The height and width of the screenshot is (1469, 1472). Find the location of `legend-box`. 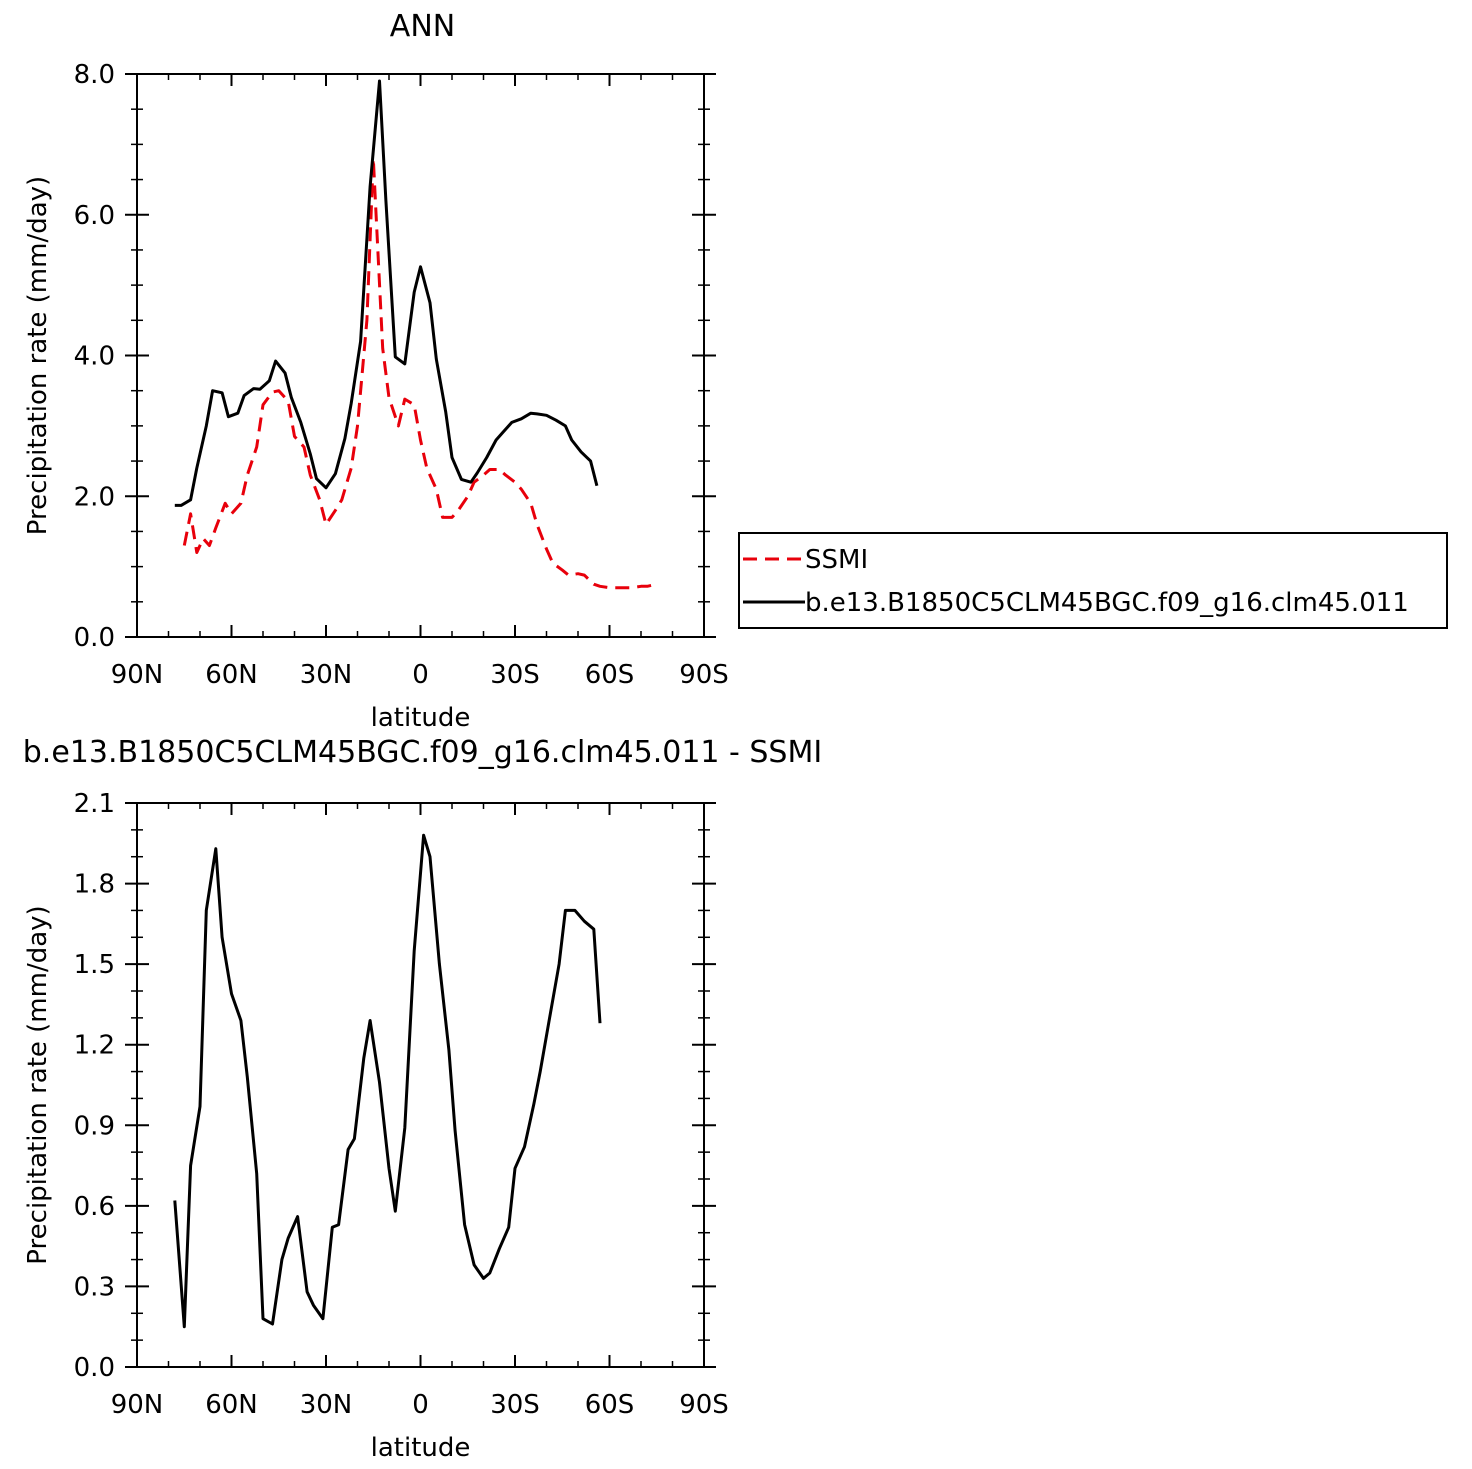

legend-box is located at coordinates (1093, 580).